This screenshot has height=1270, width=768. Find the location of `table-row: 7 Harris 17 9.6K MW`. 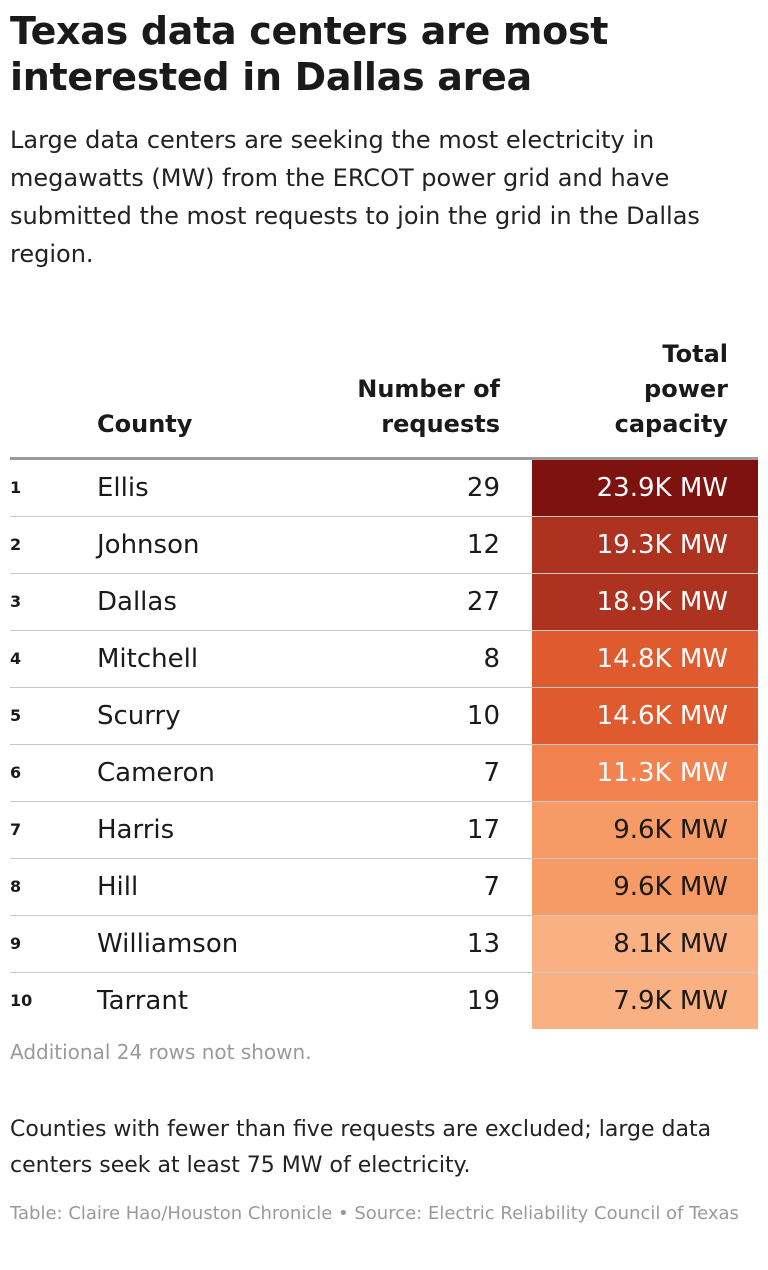

table-row: 7 Harris 17 9.6K MW is located at coordinates (384, 830).